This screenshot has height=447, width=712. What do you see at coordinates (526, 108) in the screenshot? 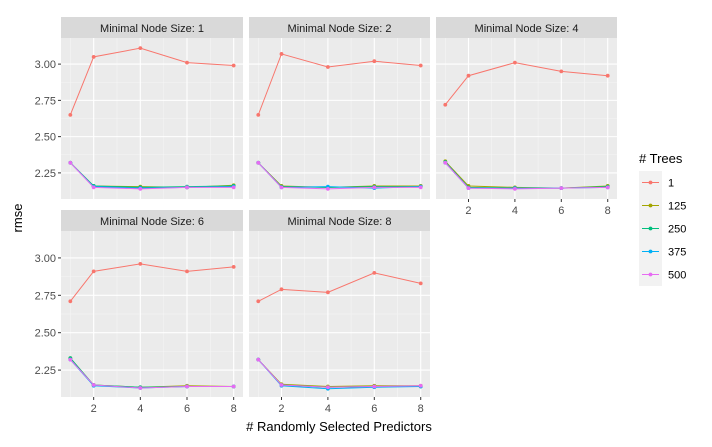
I see `panel-3: Minimal Node Size: 4` at bounding box center [526, 108].